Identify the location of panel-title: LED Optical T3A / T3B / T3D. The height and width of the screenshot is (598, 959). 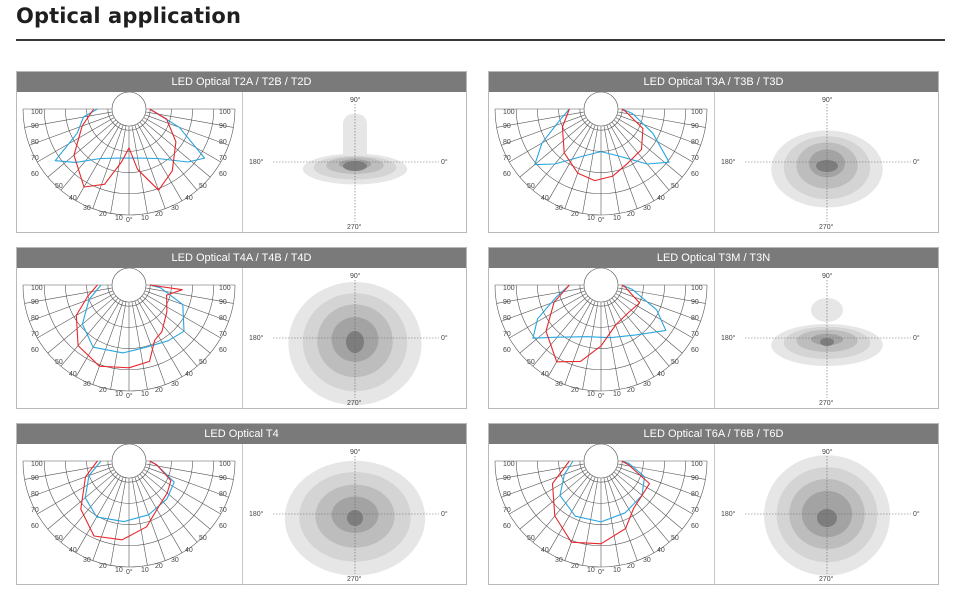
(713, 82).